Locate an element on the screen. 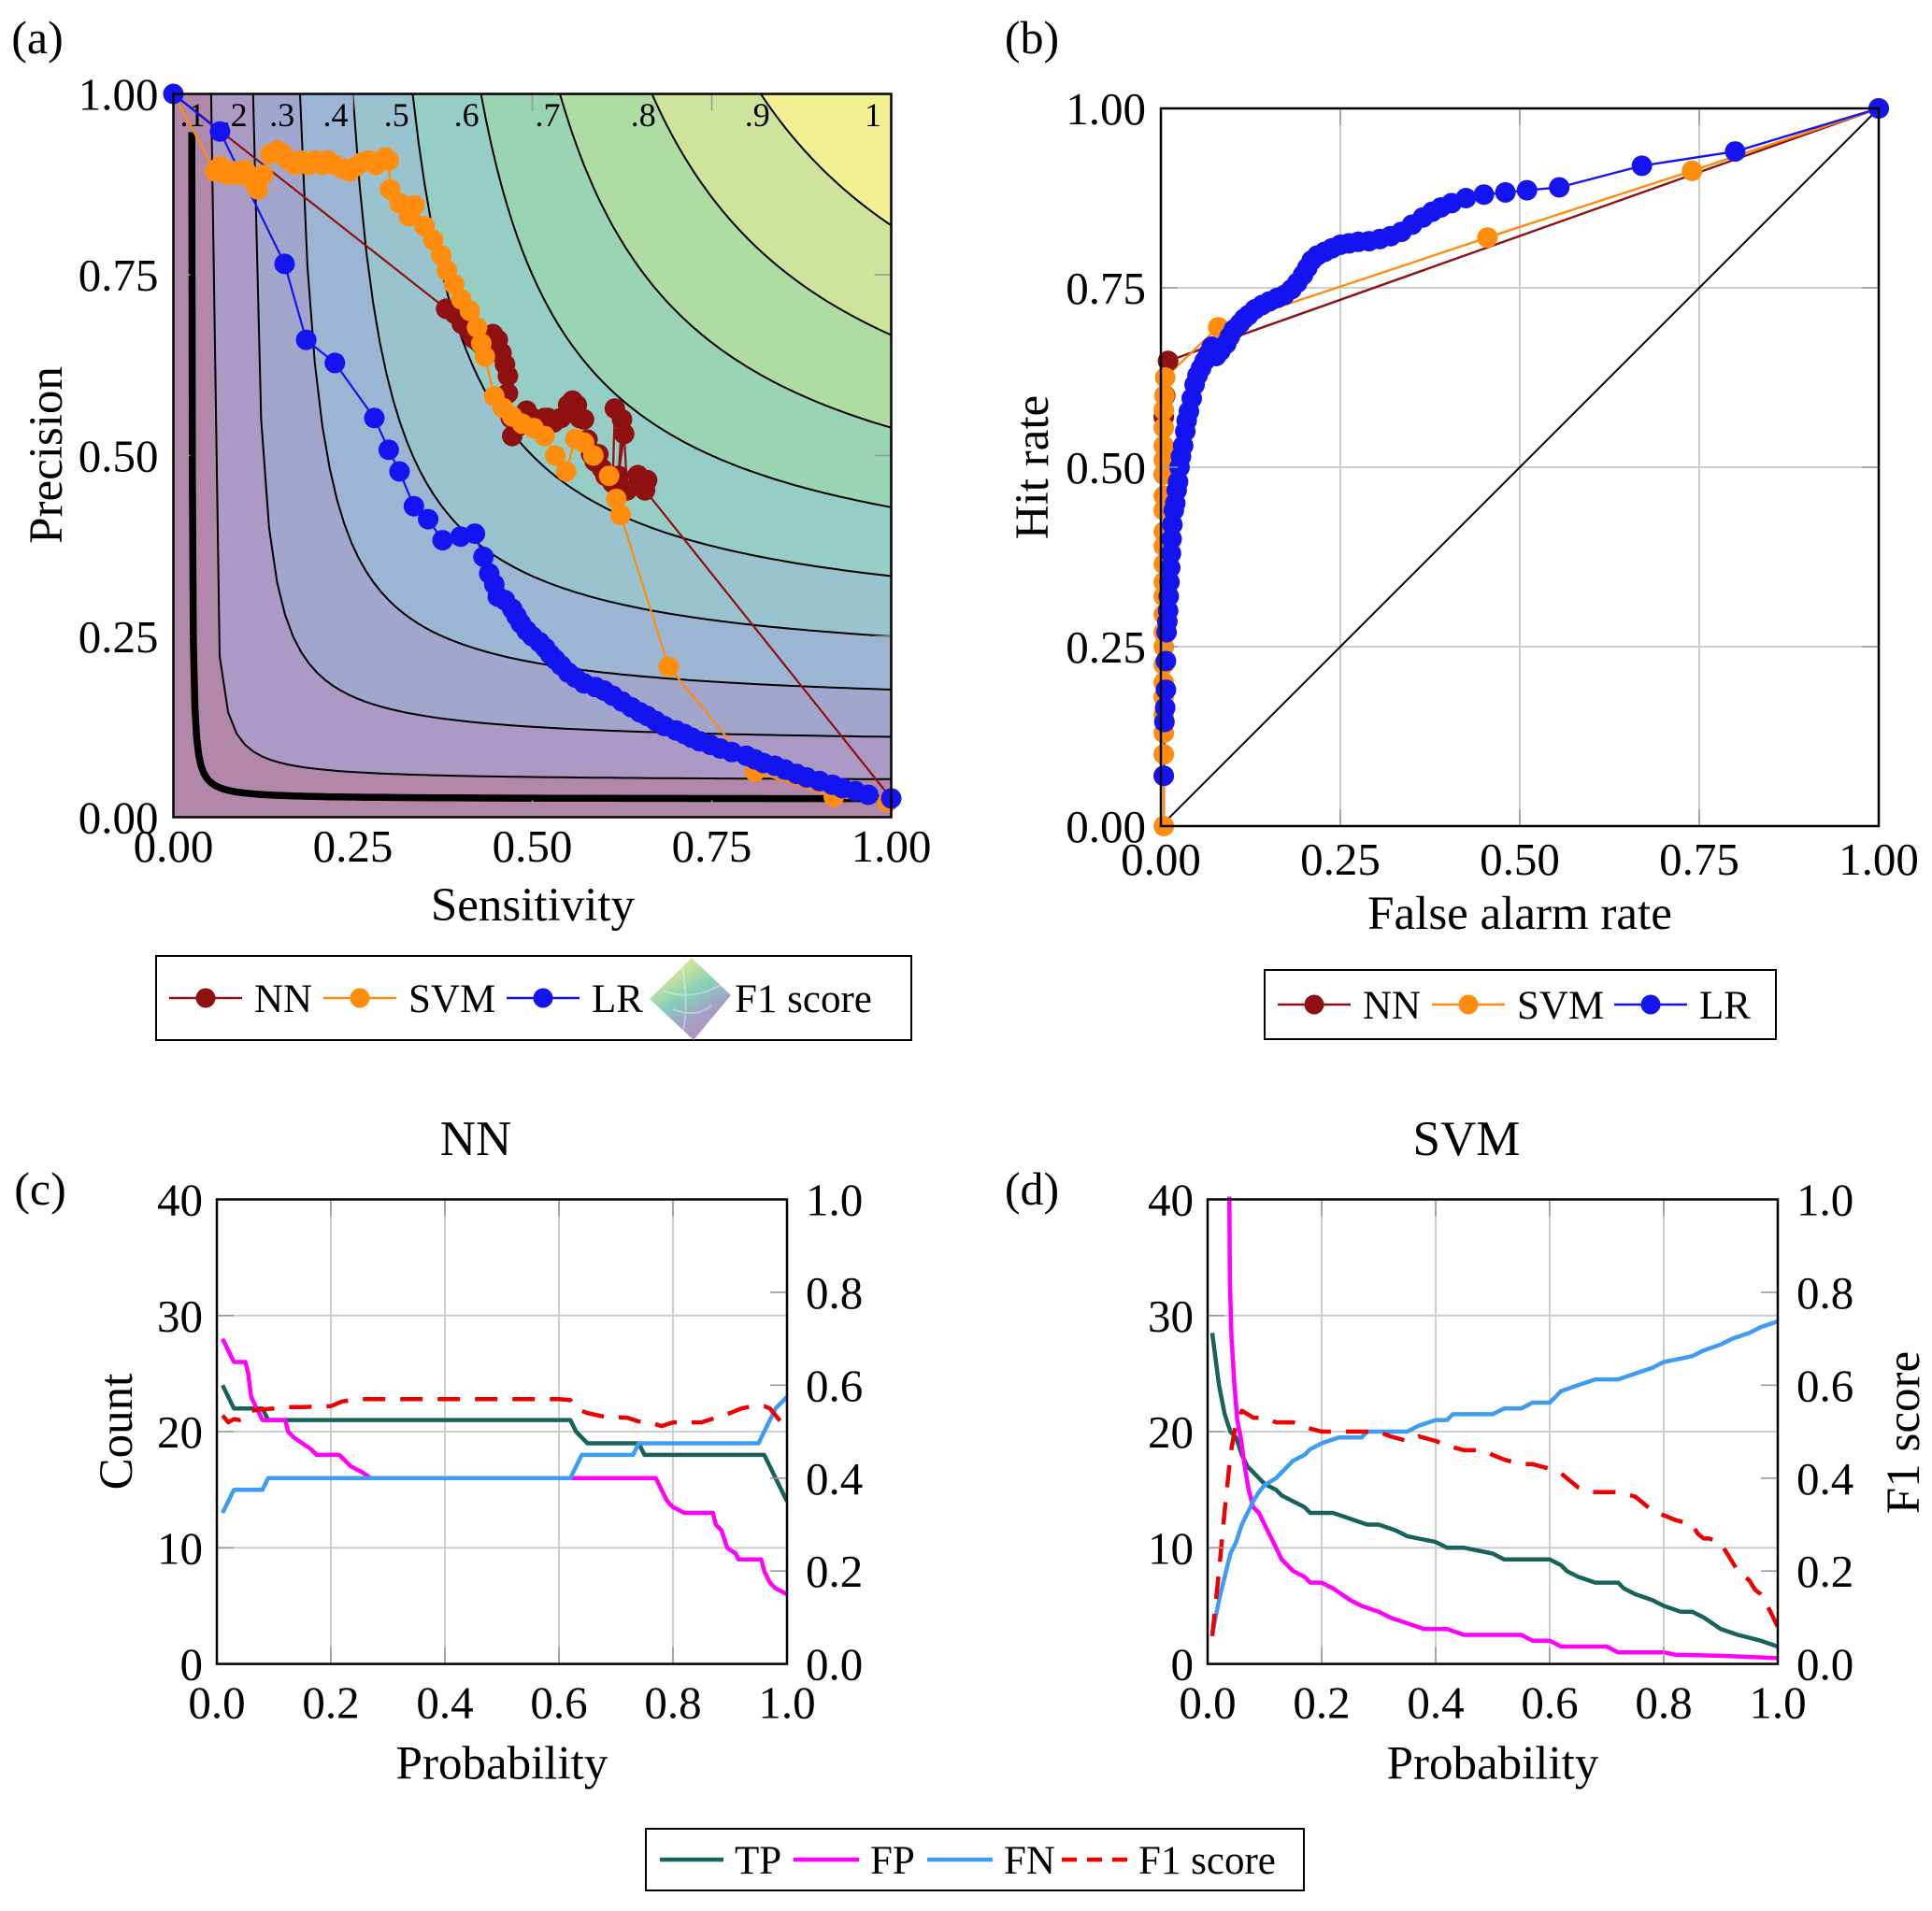  svg-text: TP is located at coordinates (758, 1861).